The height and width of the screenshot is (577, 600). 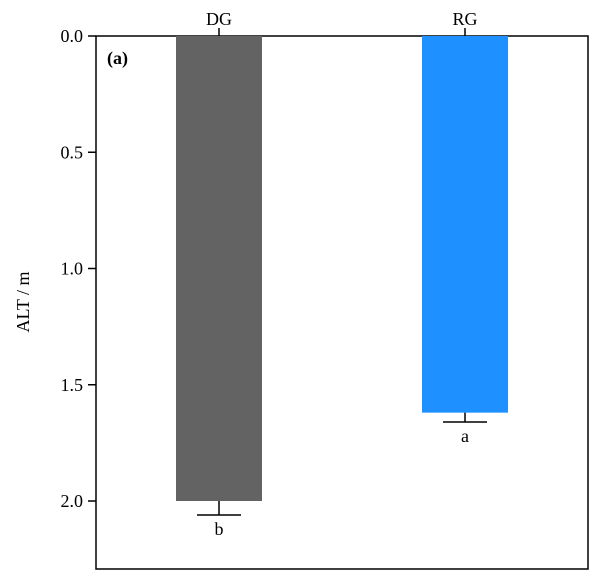 I want to click on x-tick-label: DG, so click(x=219, y=19).